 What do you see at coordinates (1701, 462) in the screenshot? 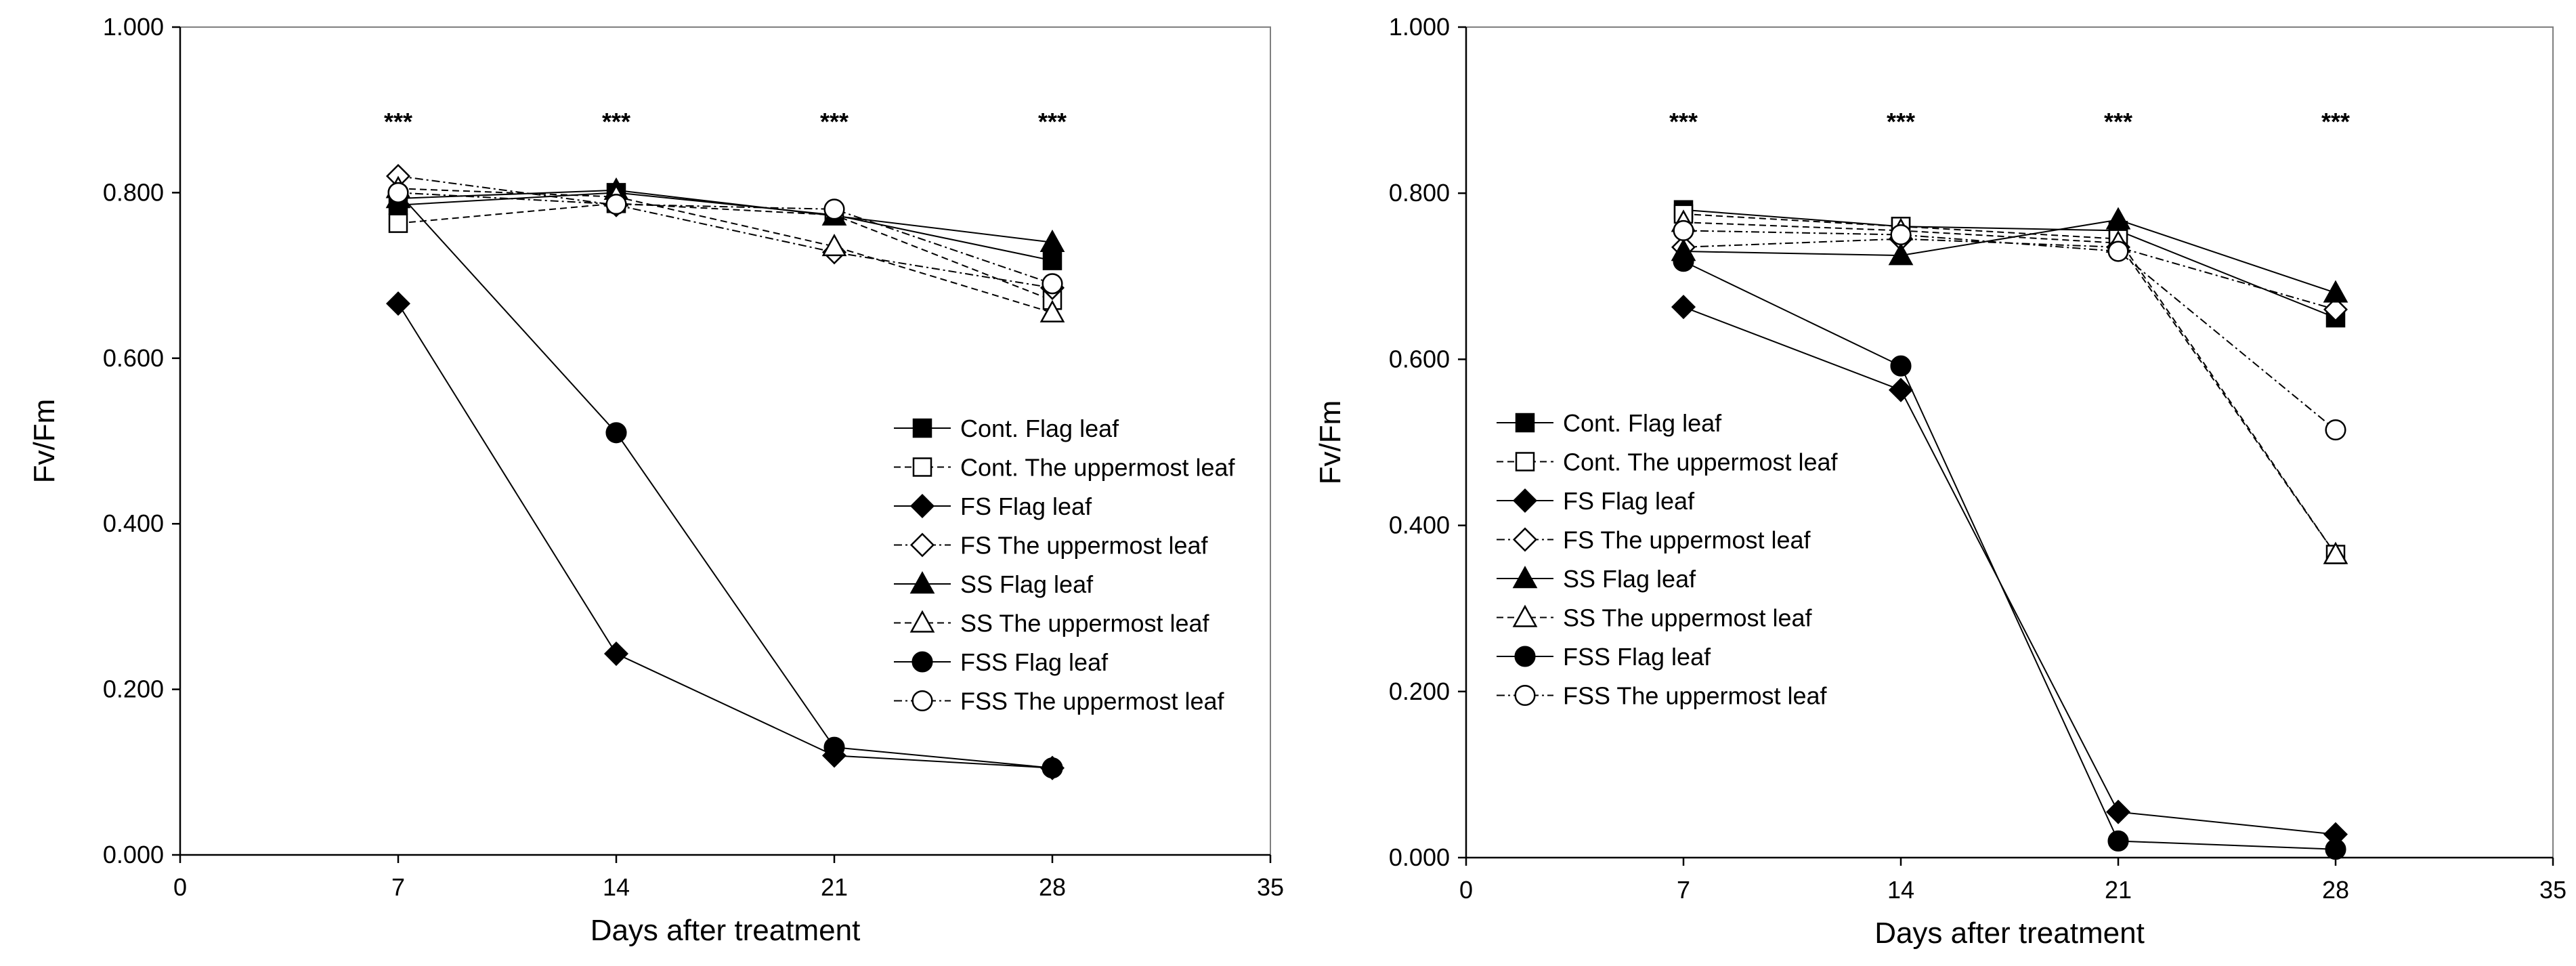
I see `legend-entry: Cont. The uppermost leaf` at bounding box center [1701, 462].